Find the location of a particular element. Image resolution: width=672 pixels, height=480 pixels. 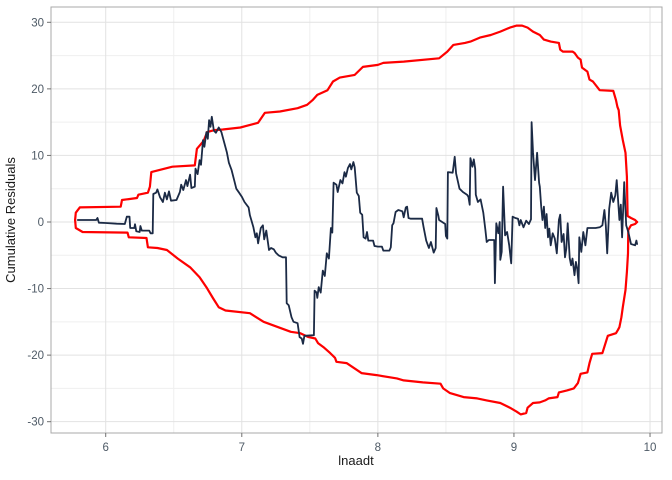

y-tick-label: 10 is located at coordinates (37, 156).